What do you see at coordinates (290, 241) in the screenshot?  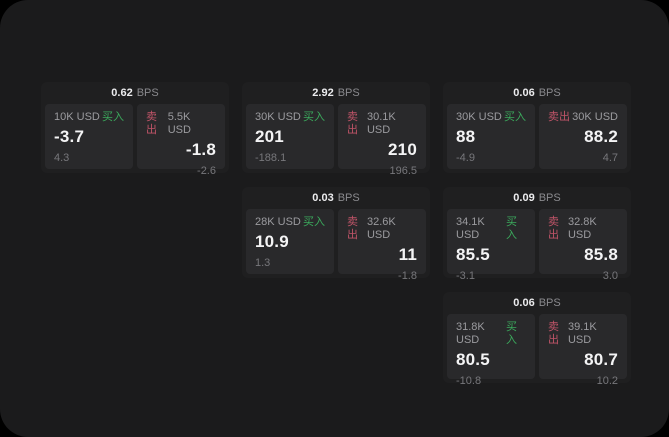 I see `buy-quote-tile: 28K USD 买入 10.9 1.3` at bounding box center [290, 241].